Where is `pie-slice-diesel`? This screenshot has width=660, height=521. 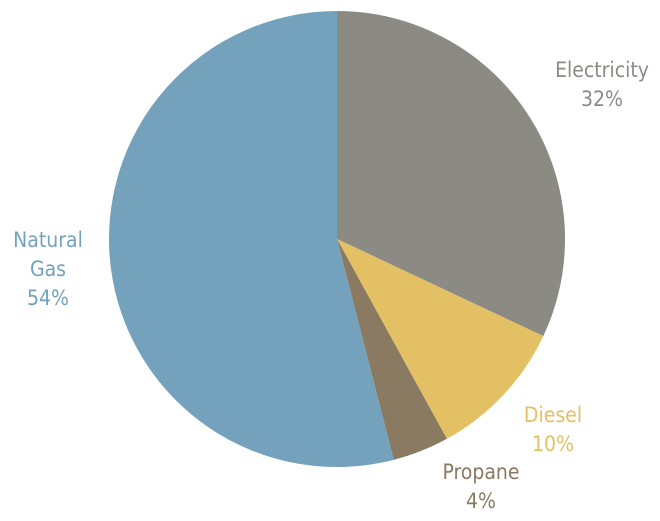 pie-slice-diesel is located at coordinates (440, 339).